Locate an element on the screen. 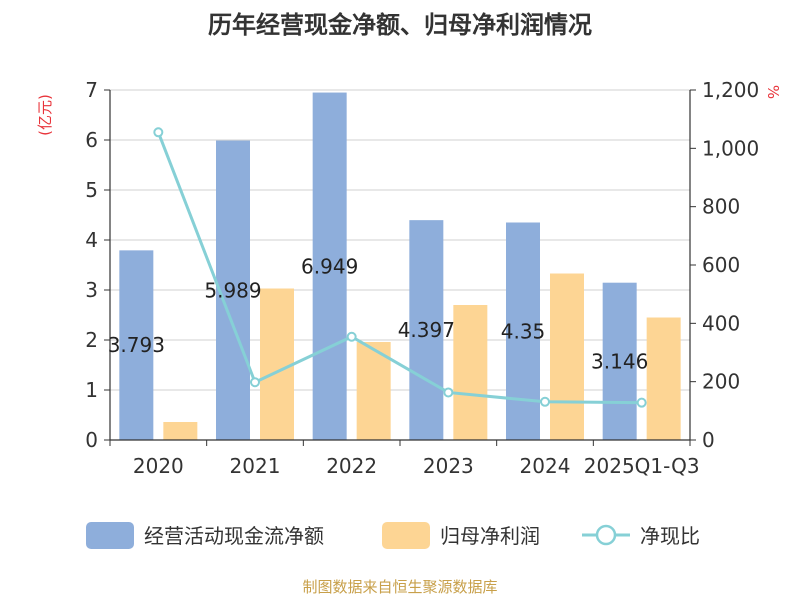 This screenshot has width=800, height=600. x-tick-label: 2023 is located at coordinates (448, 466).